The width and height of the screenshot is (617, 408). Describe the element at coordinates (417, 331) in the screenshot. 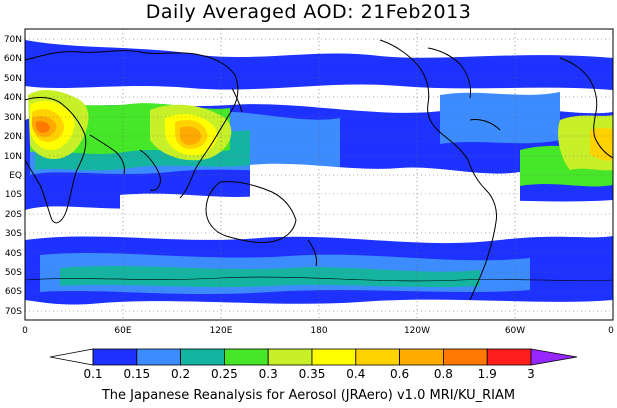

I see `lon-label: 120W` at that location.